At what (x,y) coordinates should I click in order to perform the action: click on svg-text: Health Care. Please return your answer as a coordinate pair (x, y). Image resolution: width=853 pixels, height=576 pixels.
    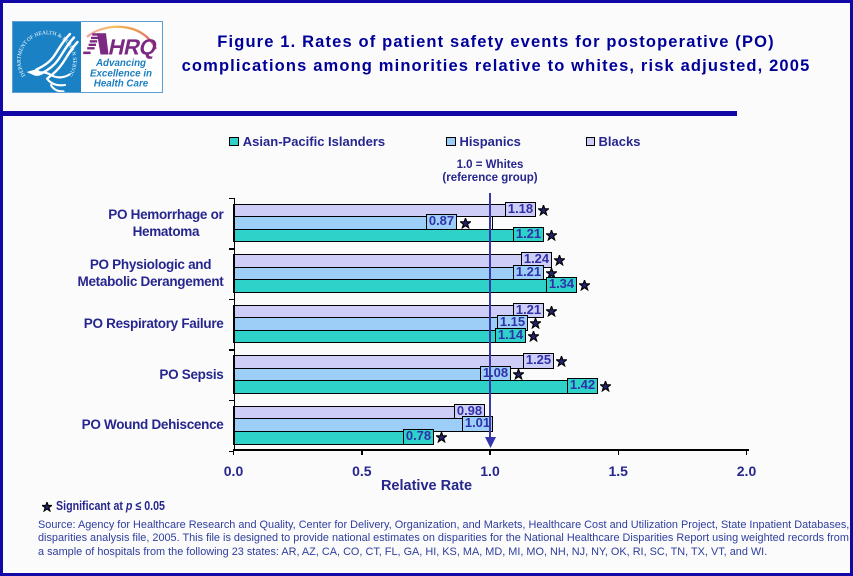
    Looking at the image, I should click on (121, 84).